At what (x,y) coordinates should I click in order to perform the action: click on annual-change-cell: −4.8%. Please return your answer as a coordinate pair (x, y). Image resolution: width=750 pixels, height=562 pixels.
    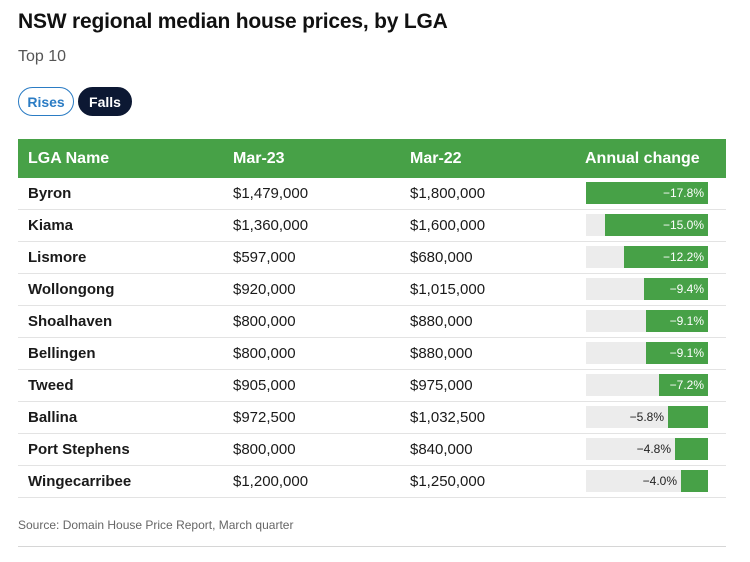
    Looking at the image, I should click on (655, 449).